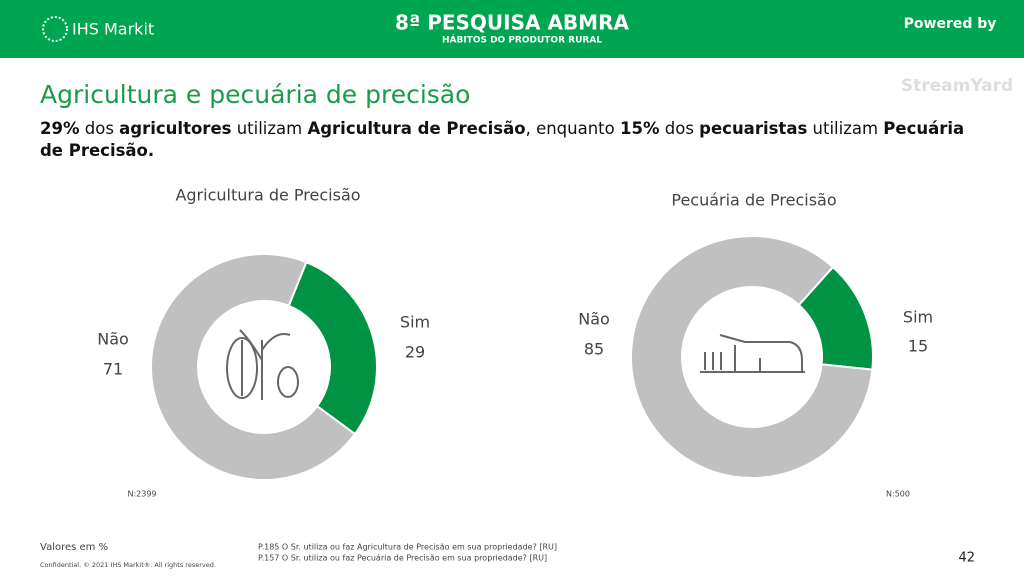  I want to click on value-label: 85, so click(594, 349).